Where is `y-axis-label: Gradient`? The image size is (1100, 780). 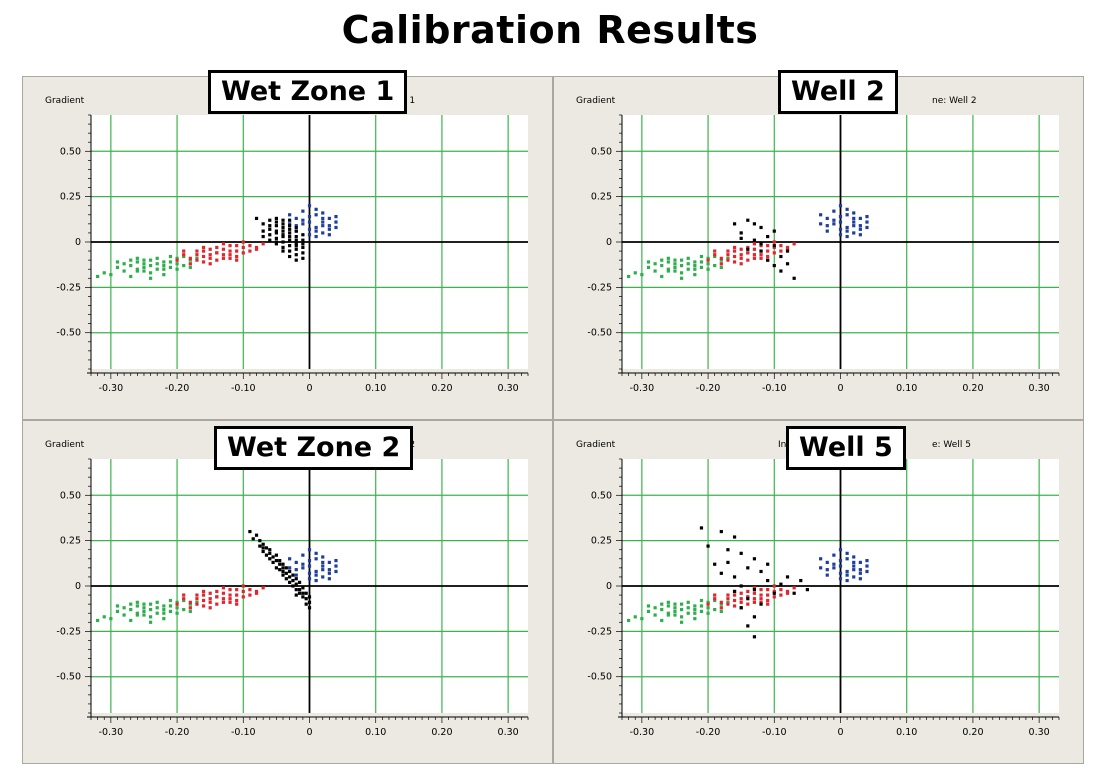 y-axis-label: Gradient is located at coordinates (65, 445).